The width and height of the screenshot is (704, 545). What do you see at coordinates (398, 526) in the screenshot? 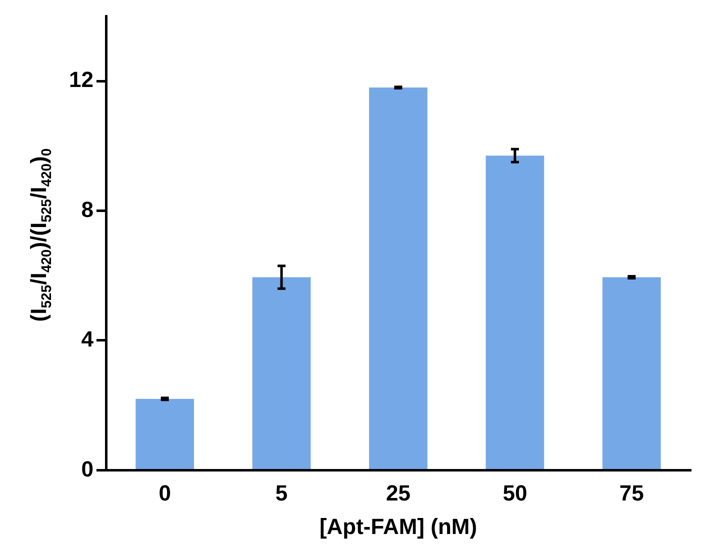
I see `x-axis-title: [Apt-FAM] (nM)` at bounding box center [398, 526].